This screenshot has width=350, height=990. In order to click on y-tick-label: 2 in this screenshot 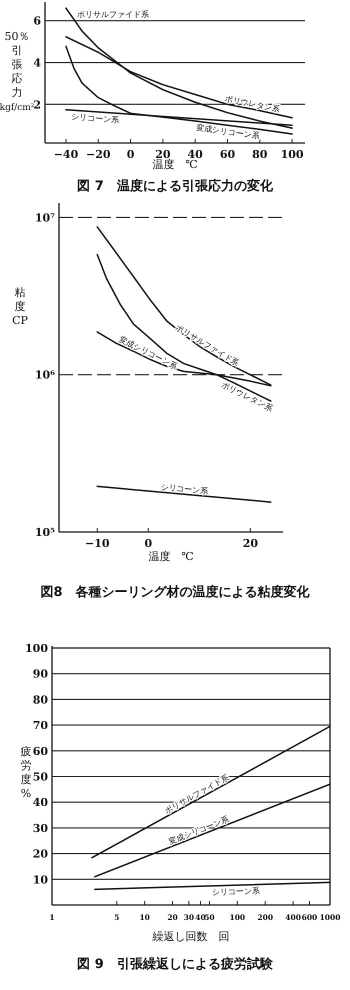, I will do `click(37, 105)`.